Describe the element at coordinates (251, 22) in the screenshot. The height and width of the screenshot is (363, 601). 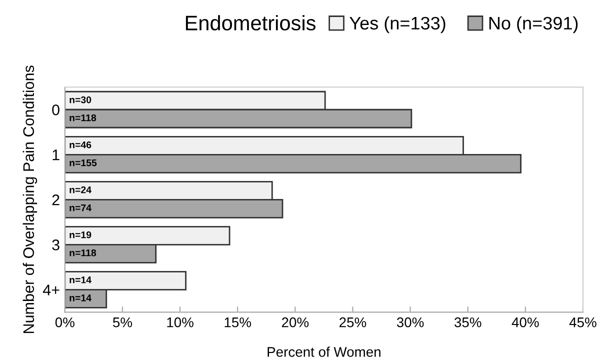
I see `legend-title: Endometriosis` at that location.